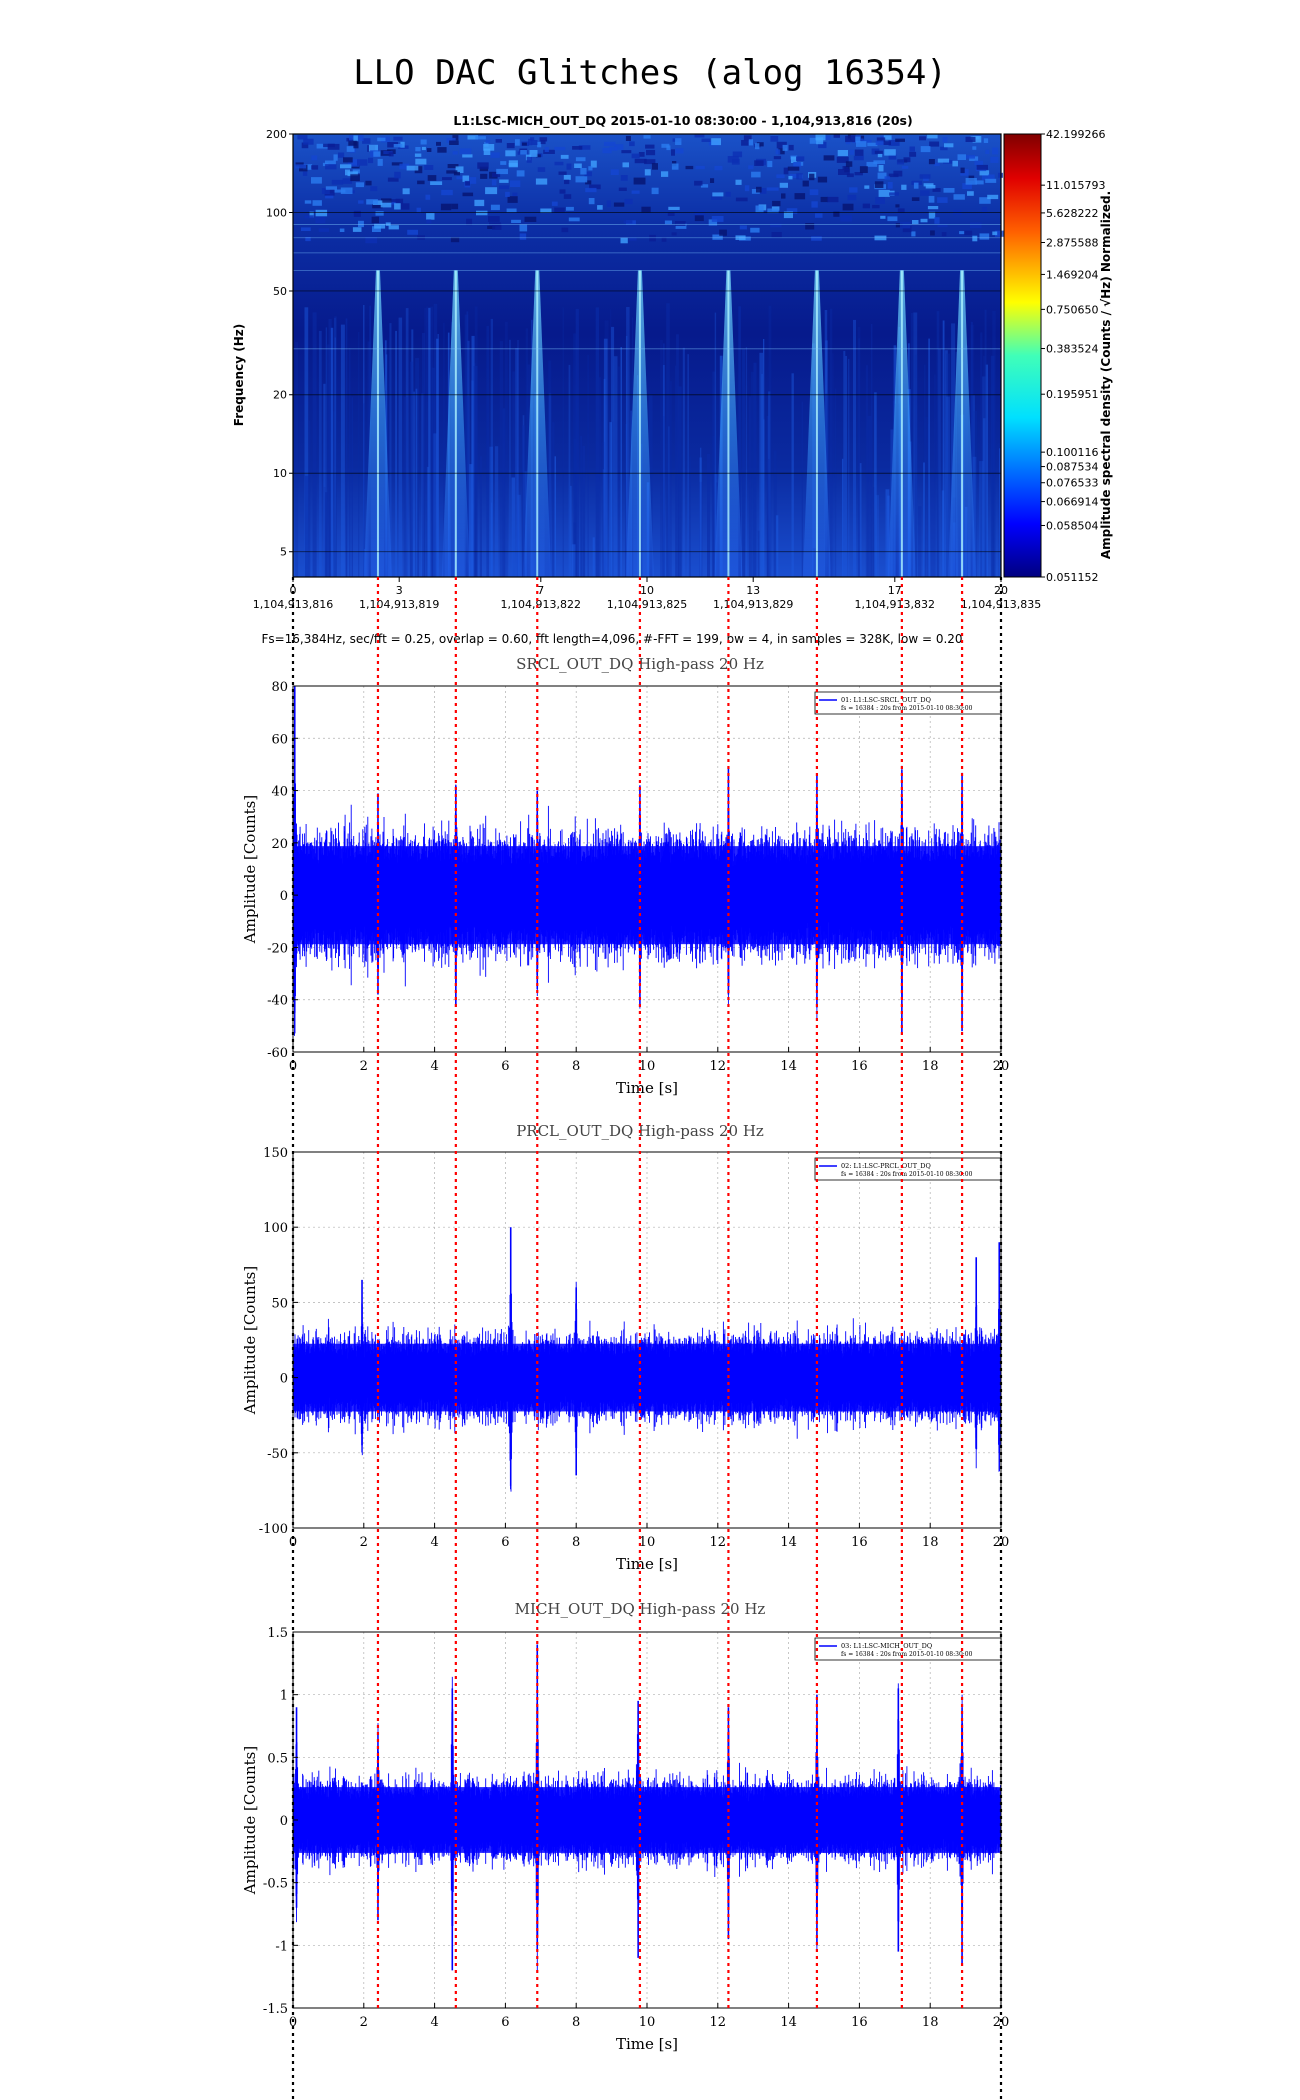 This screenshot has width=1300, height=2100. I want to click on x-tick-label: 10, so click(647, 2022).